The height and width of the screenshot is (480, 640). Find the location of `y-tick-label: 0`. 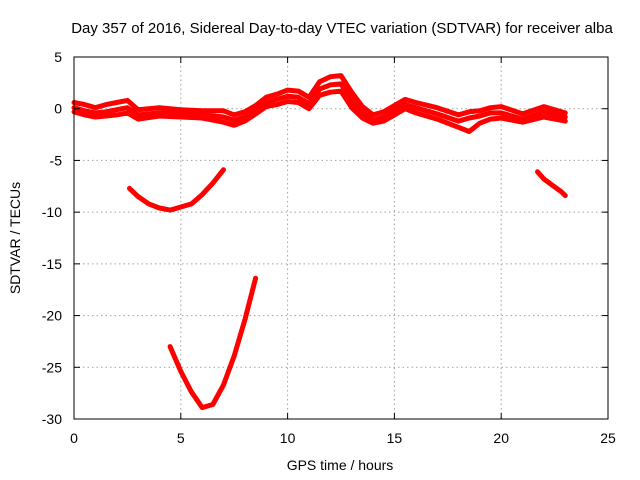

y-tick-label: 0 is located at coordinates (58, 109).